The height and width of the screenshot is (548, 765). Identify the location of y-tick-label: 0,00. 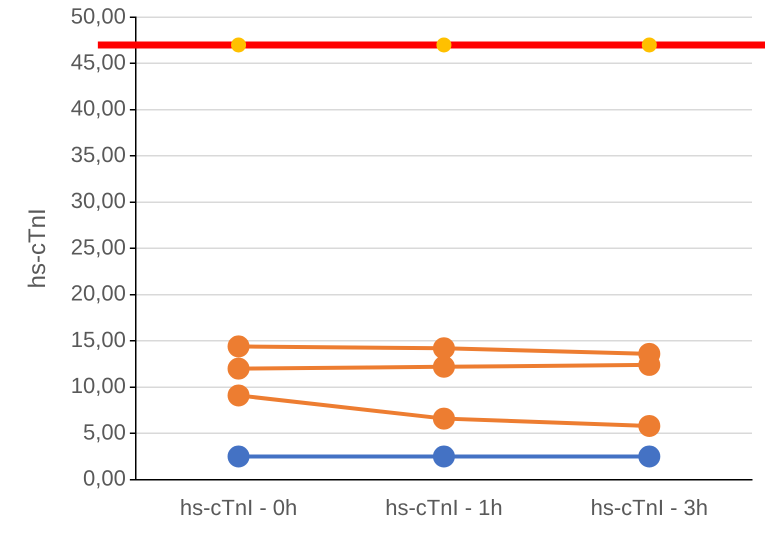
(104, 478).